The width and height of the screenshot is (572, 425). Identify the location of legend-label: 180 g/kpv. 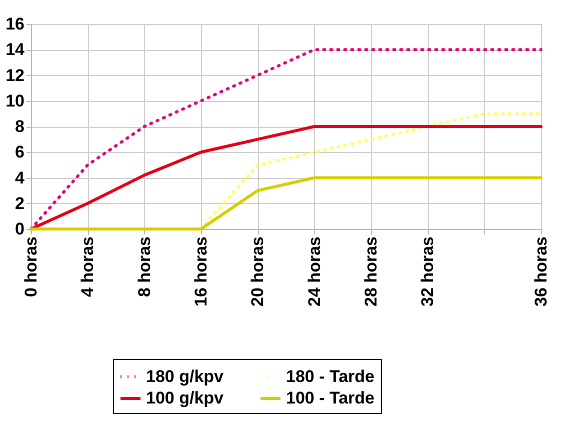
(185, 376).